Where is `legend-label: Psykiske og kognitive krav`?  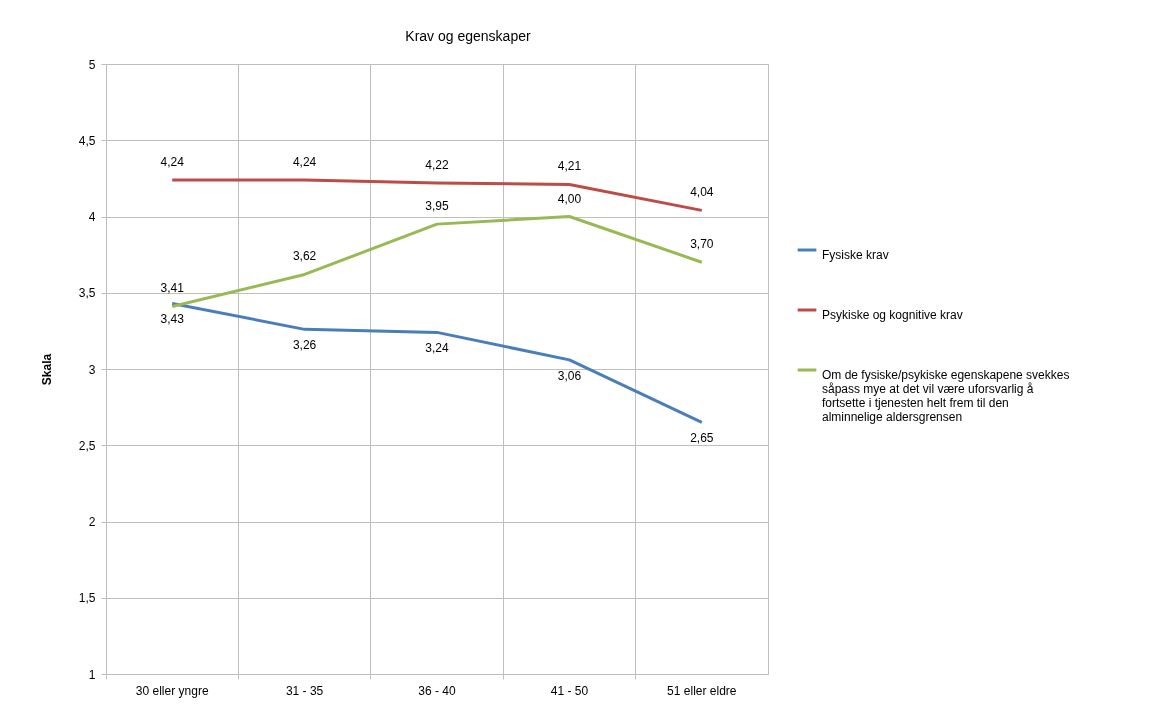 legend-label: Psykiske og kognitive krav is located at coordinates (892, 315).